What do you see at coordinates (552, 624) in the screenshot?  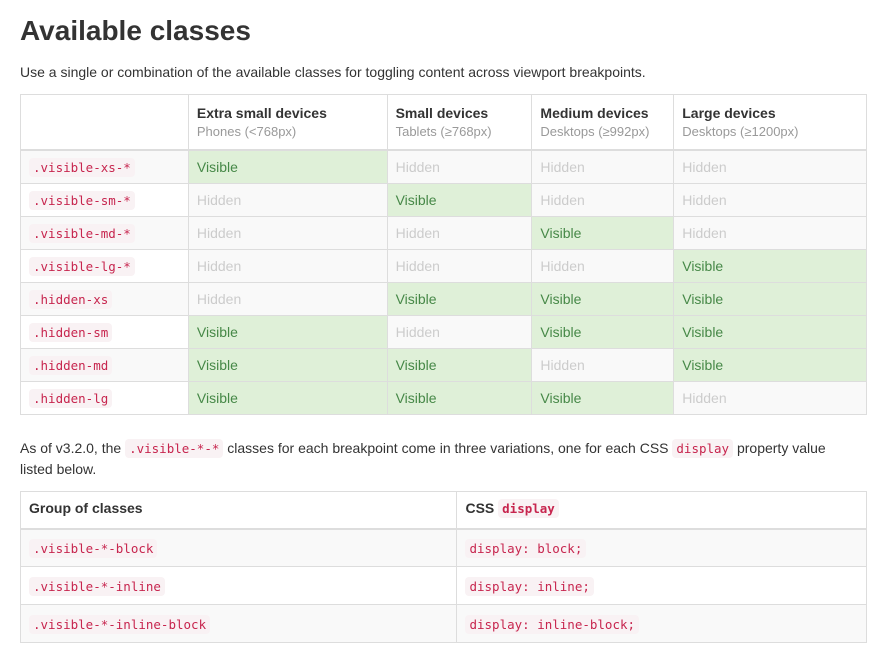 I see `variation-css-code: display: inline-block;` at bounding box center [552, 624].